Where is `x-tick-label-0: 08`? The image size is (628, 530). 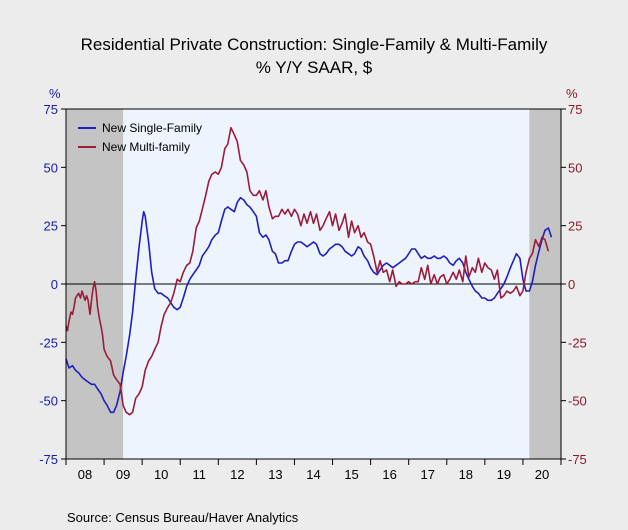
x-tick-label-0: 08 is located at coordinates (85, 474).